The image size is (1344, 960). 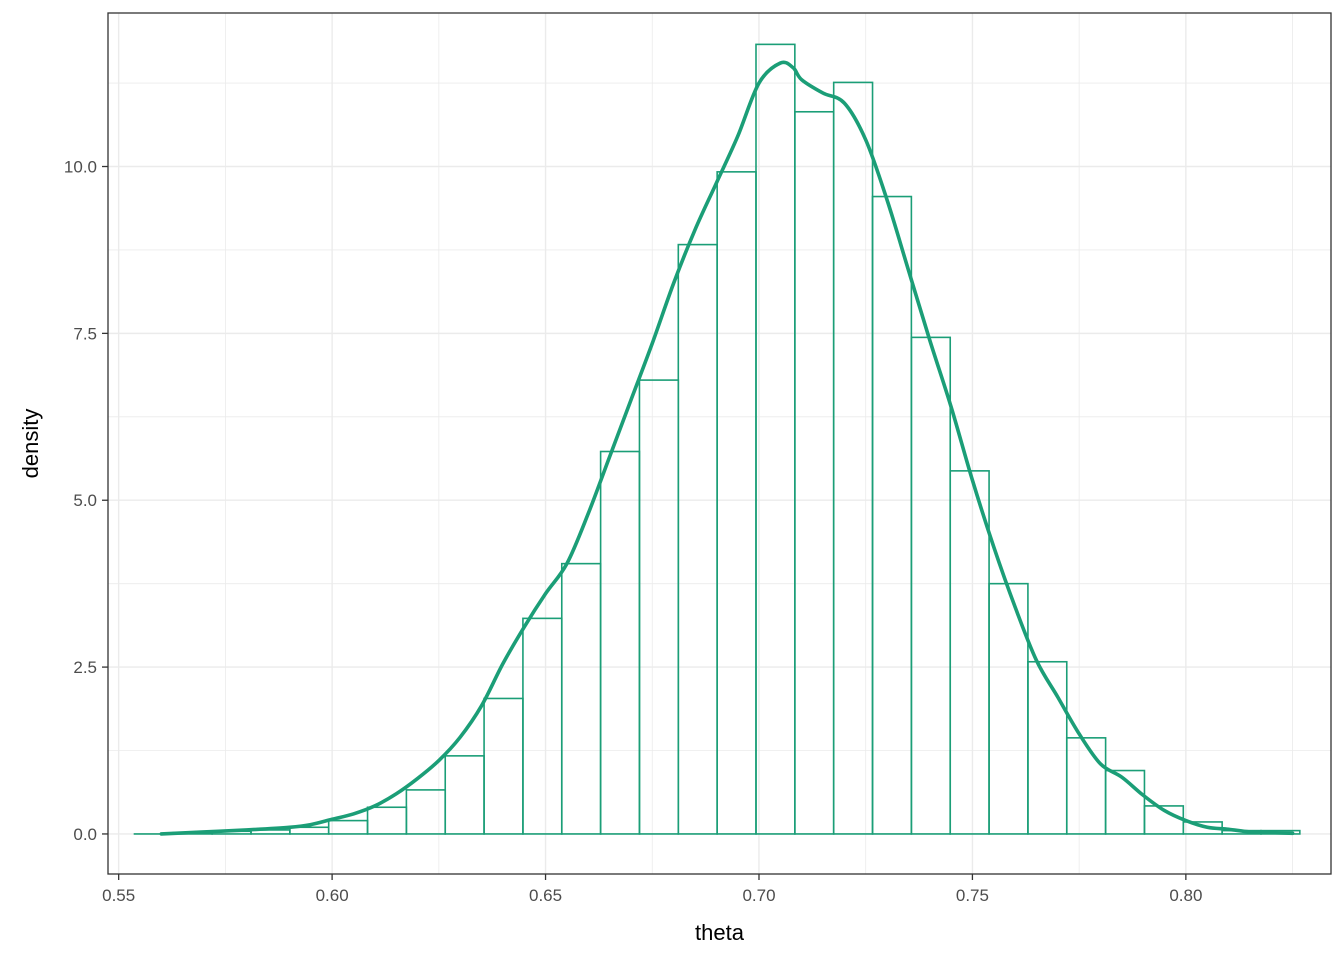 I want to click on x-tick-label: 0.80, so click(x=1185, y=895).